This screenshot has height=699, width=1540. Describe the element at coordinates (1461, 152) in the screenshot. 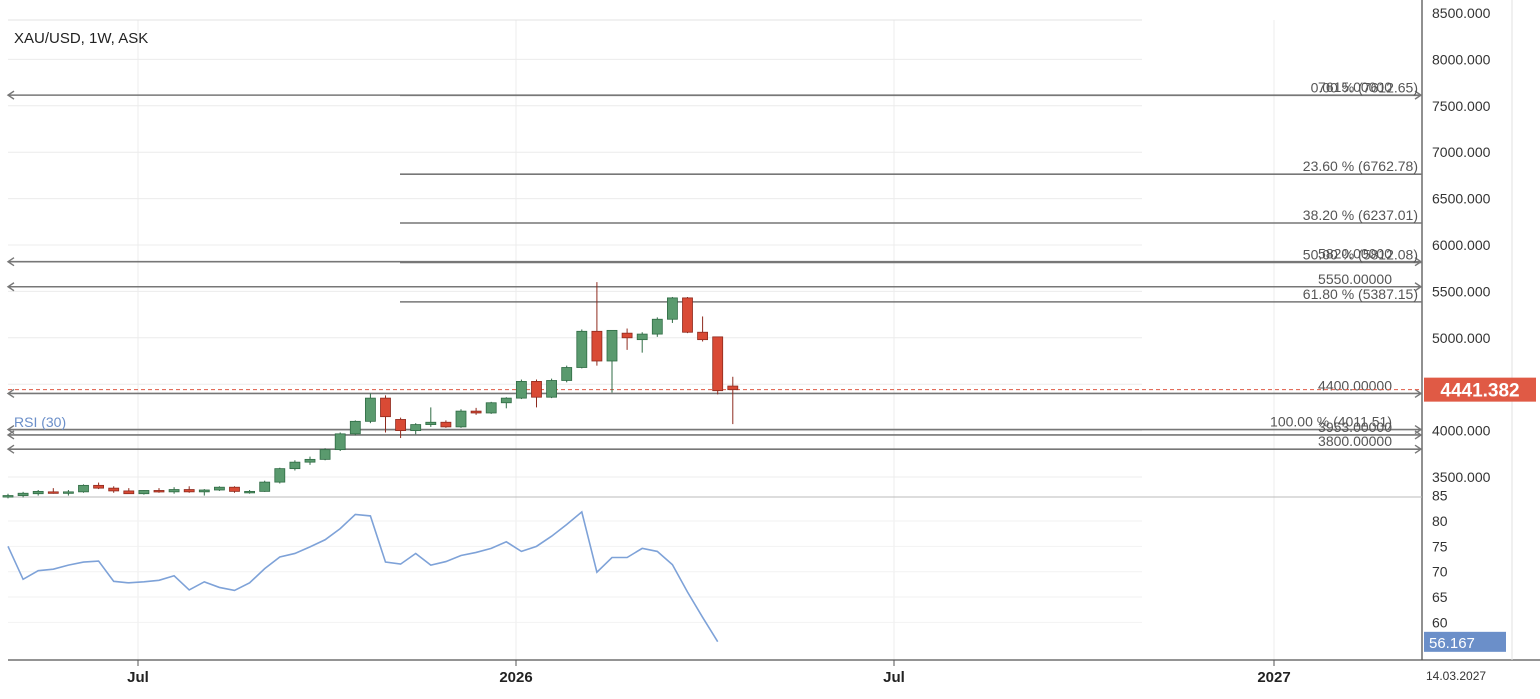

I see `price-axis-tick: 7000.000` at that location.